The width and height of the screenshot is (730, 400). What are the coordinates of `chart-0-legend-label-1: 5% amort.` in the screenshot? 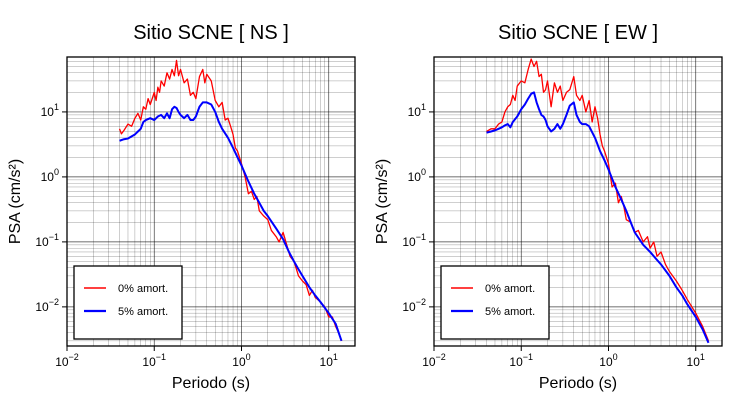 It's located at (143, 312).